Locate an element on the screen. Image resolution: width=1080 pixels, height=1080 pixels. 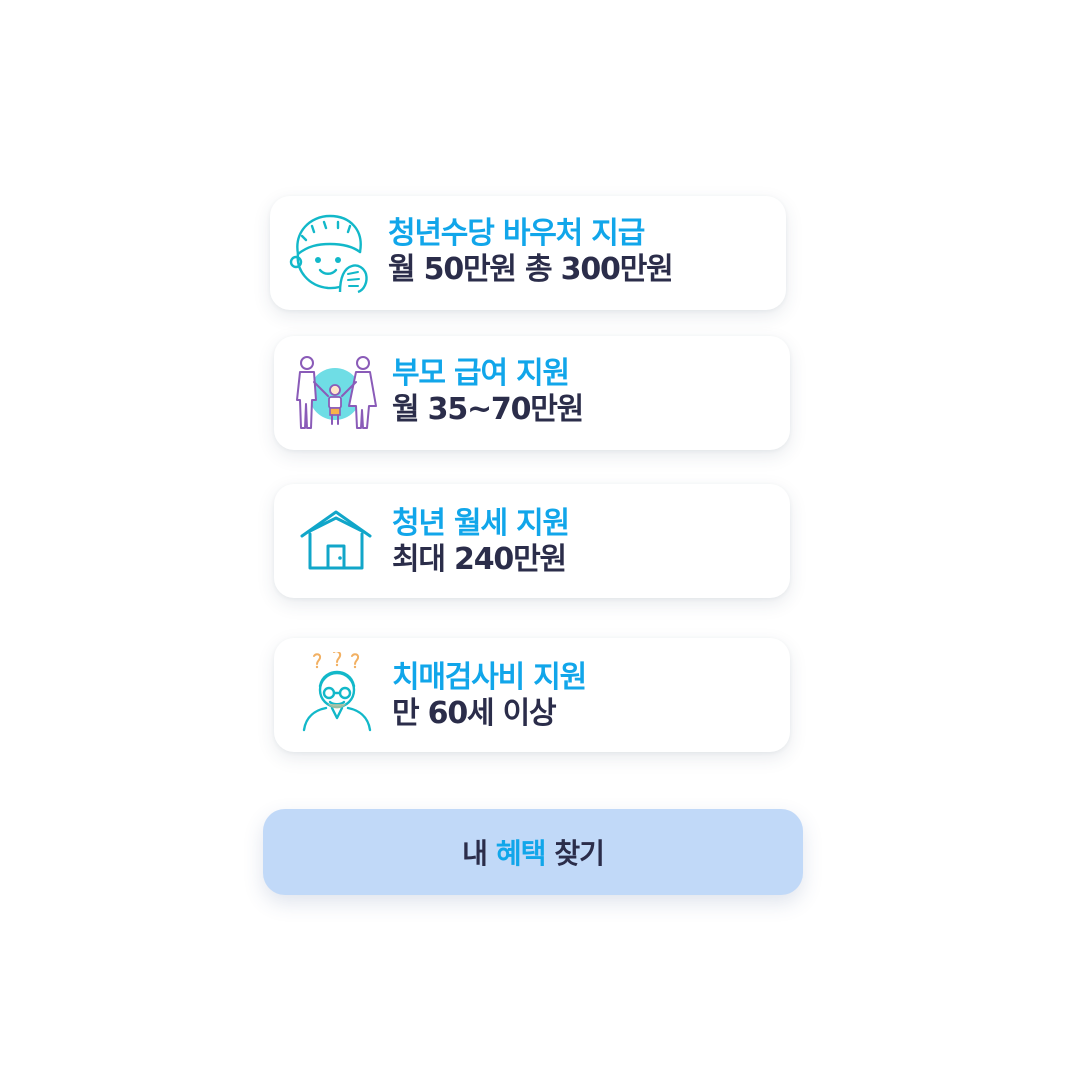
house-icon is located at coordinates (336, 540).